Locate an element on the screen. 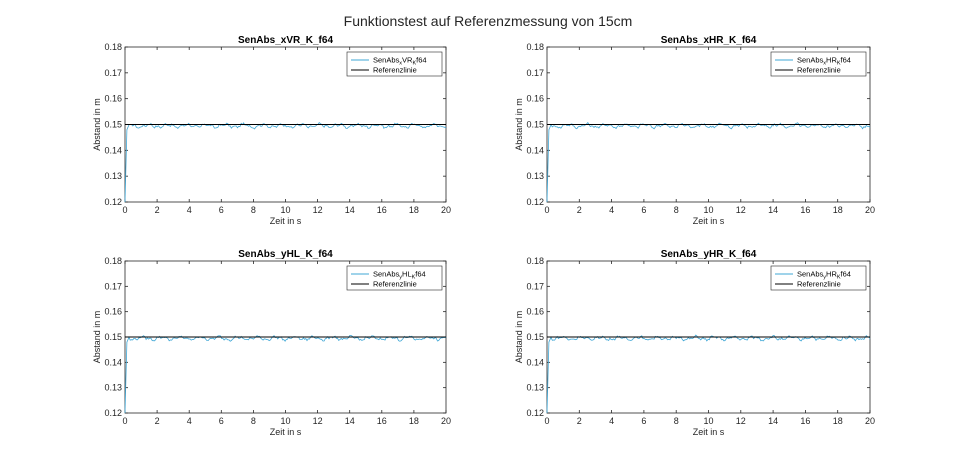  subplot-title: SenAbs_xVR_K_f64 is located at coordinates (285, 40).